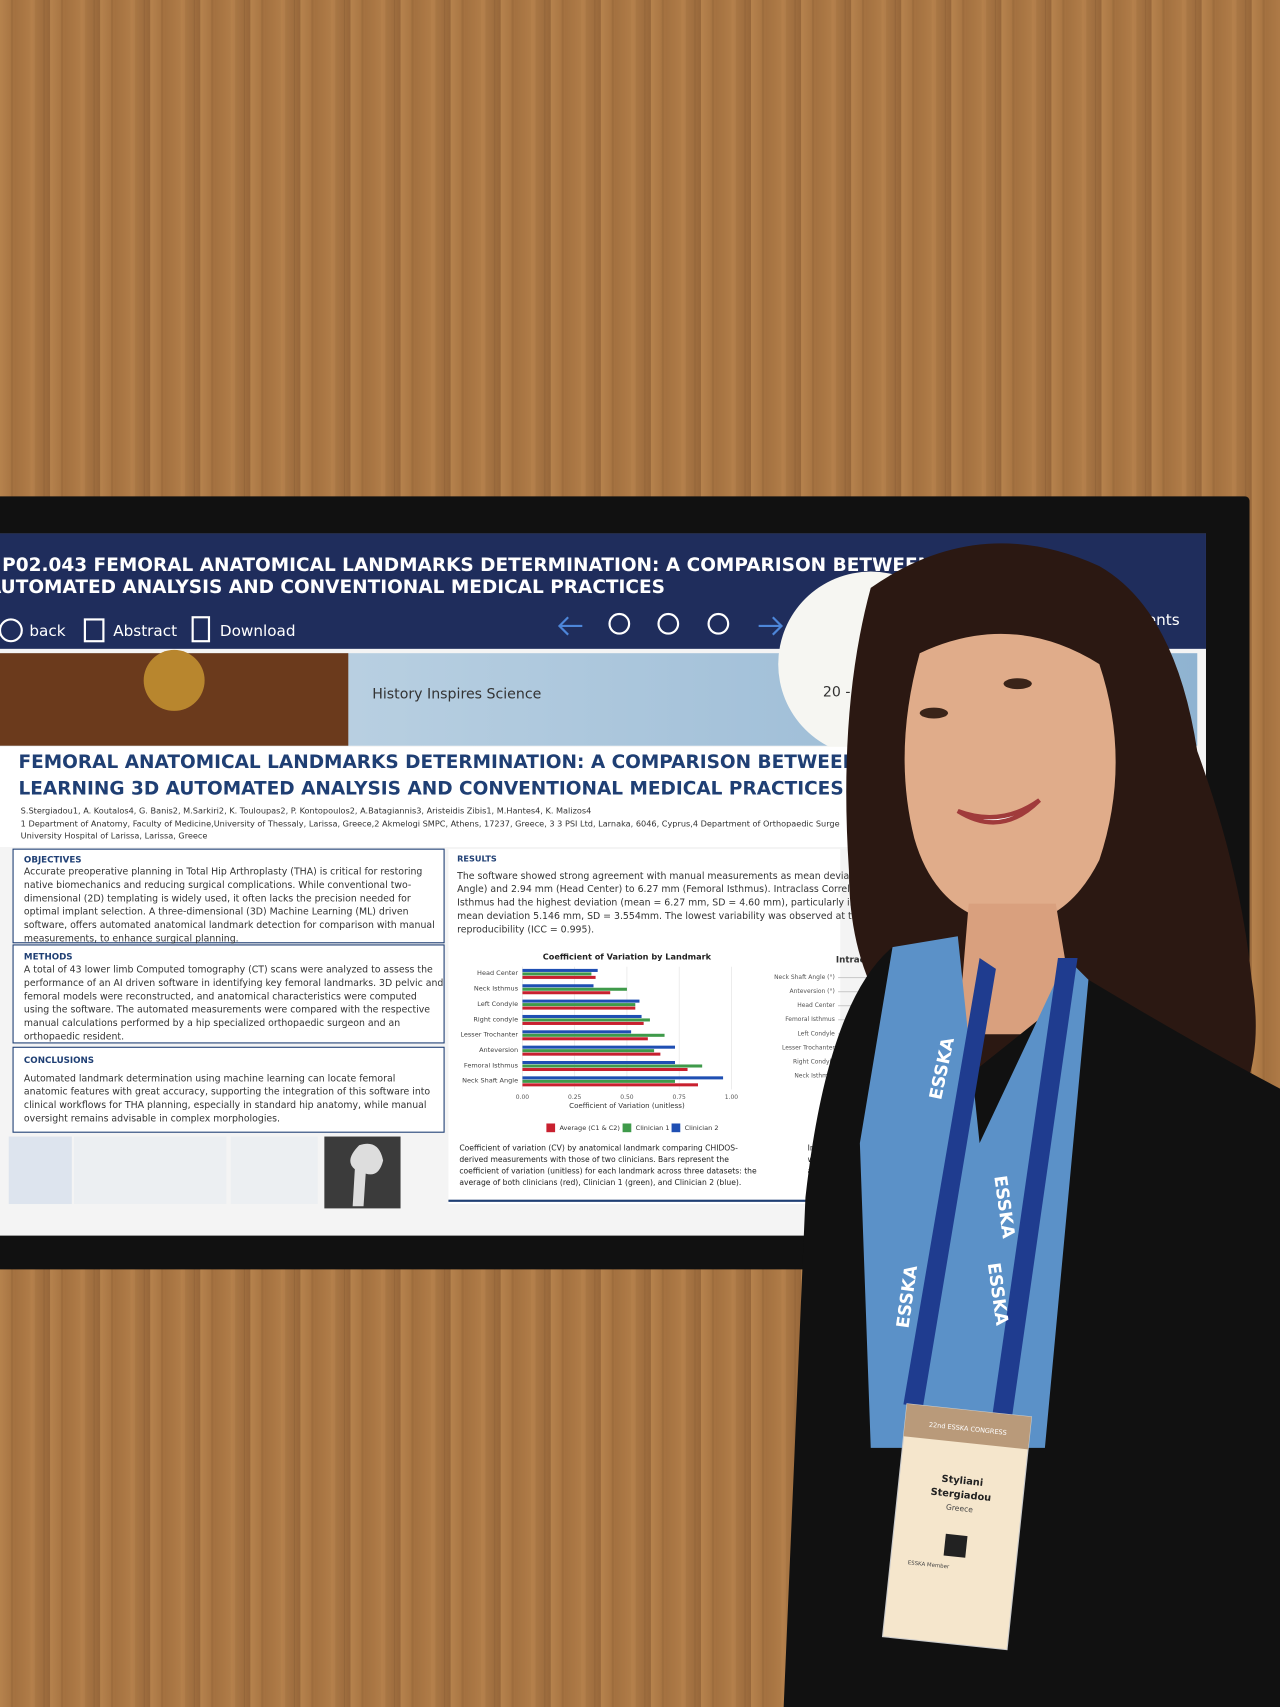 This screenshot has width=1280, height=1707. I want to click on y-tick-label: Neck Isthmus, so click(496, 989).